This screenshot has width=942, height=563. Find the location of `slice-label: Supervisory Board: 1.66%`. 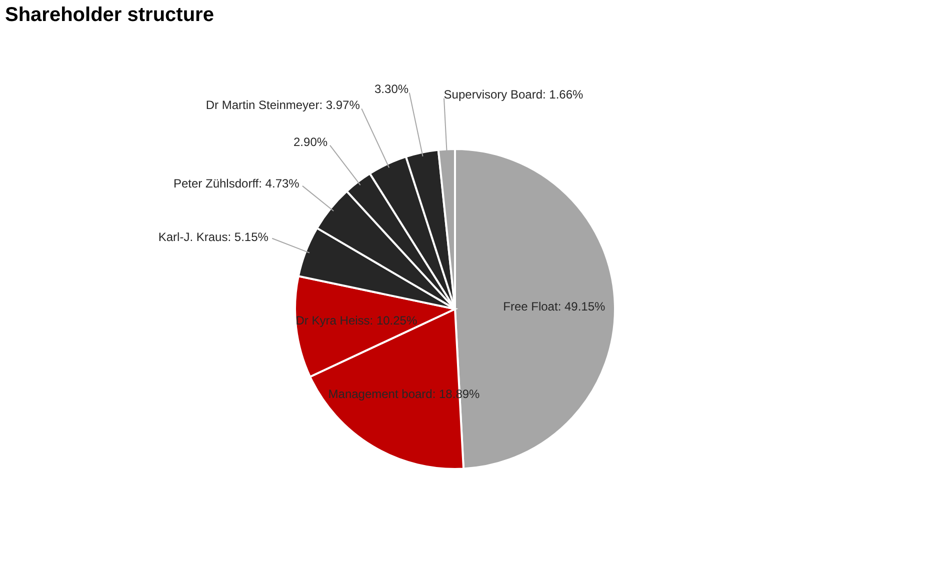

slice-label: Supervisory Board: 1.66% is located at coordinates (514, 94).